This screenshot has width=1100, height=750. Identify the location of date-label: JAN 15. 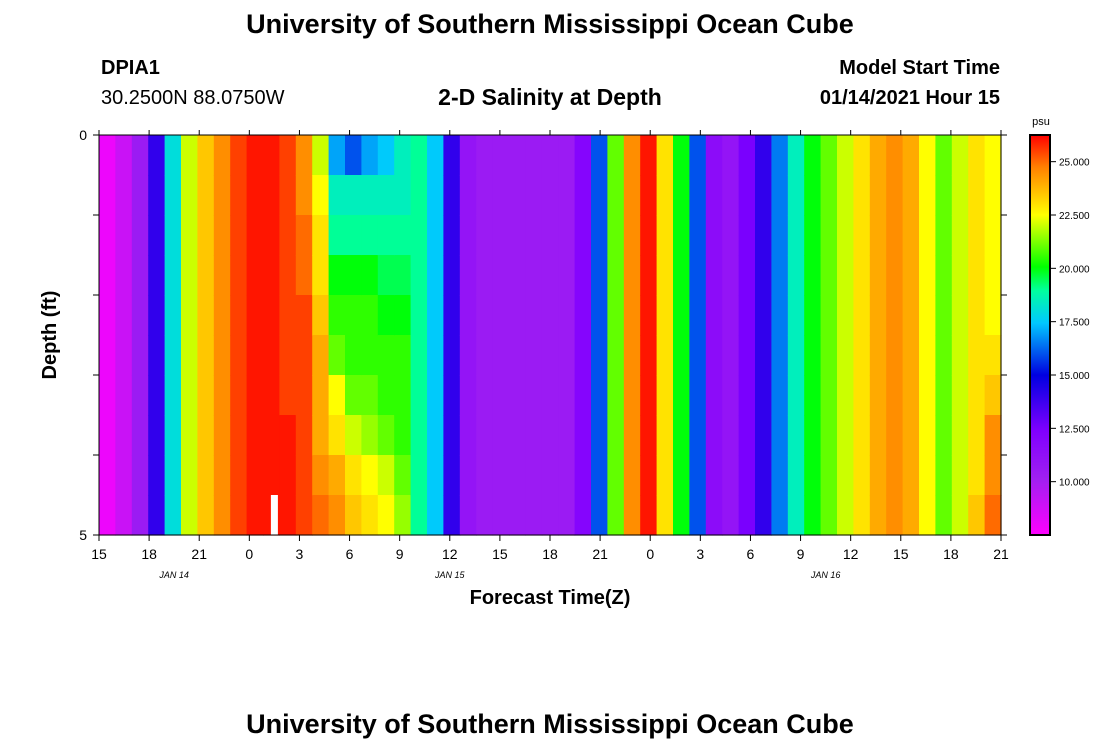
(450, 575).